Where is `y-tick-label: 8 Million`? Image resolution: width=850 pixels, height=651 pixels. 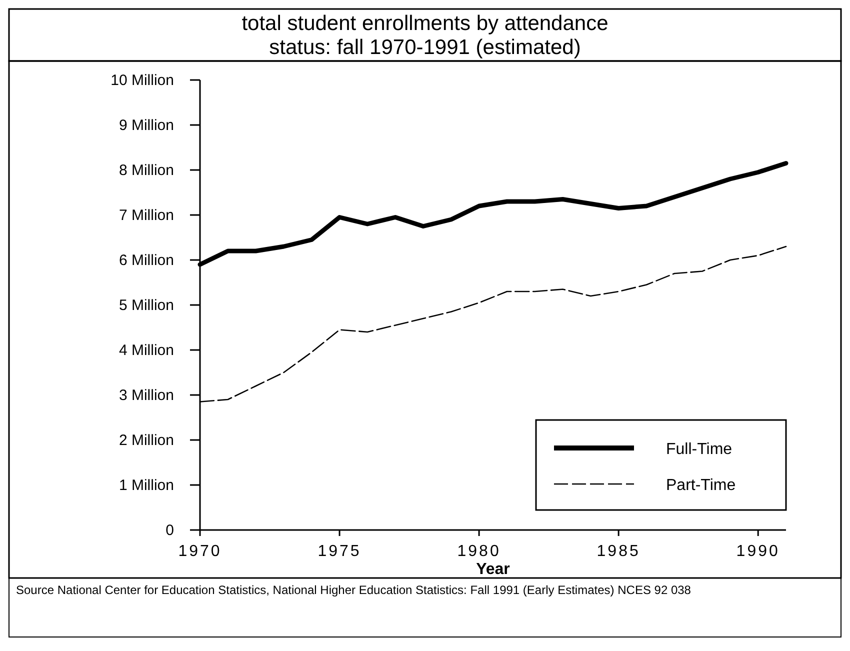 y-tick-label: 8 Million is located at coordinates (146, 170).